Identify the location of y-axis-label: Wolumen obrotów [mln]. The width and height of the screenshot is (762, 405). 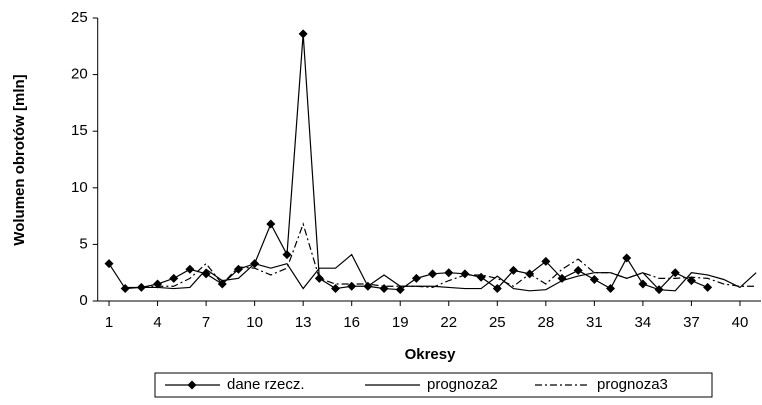
(19, 159).